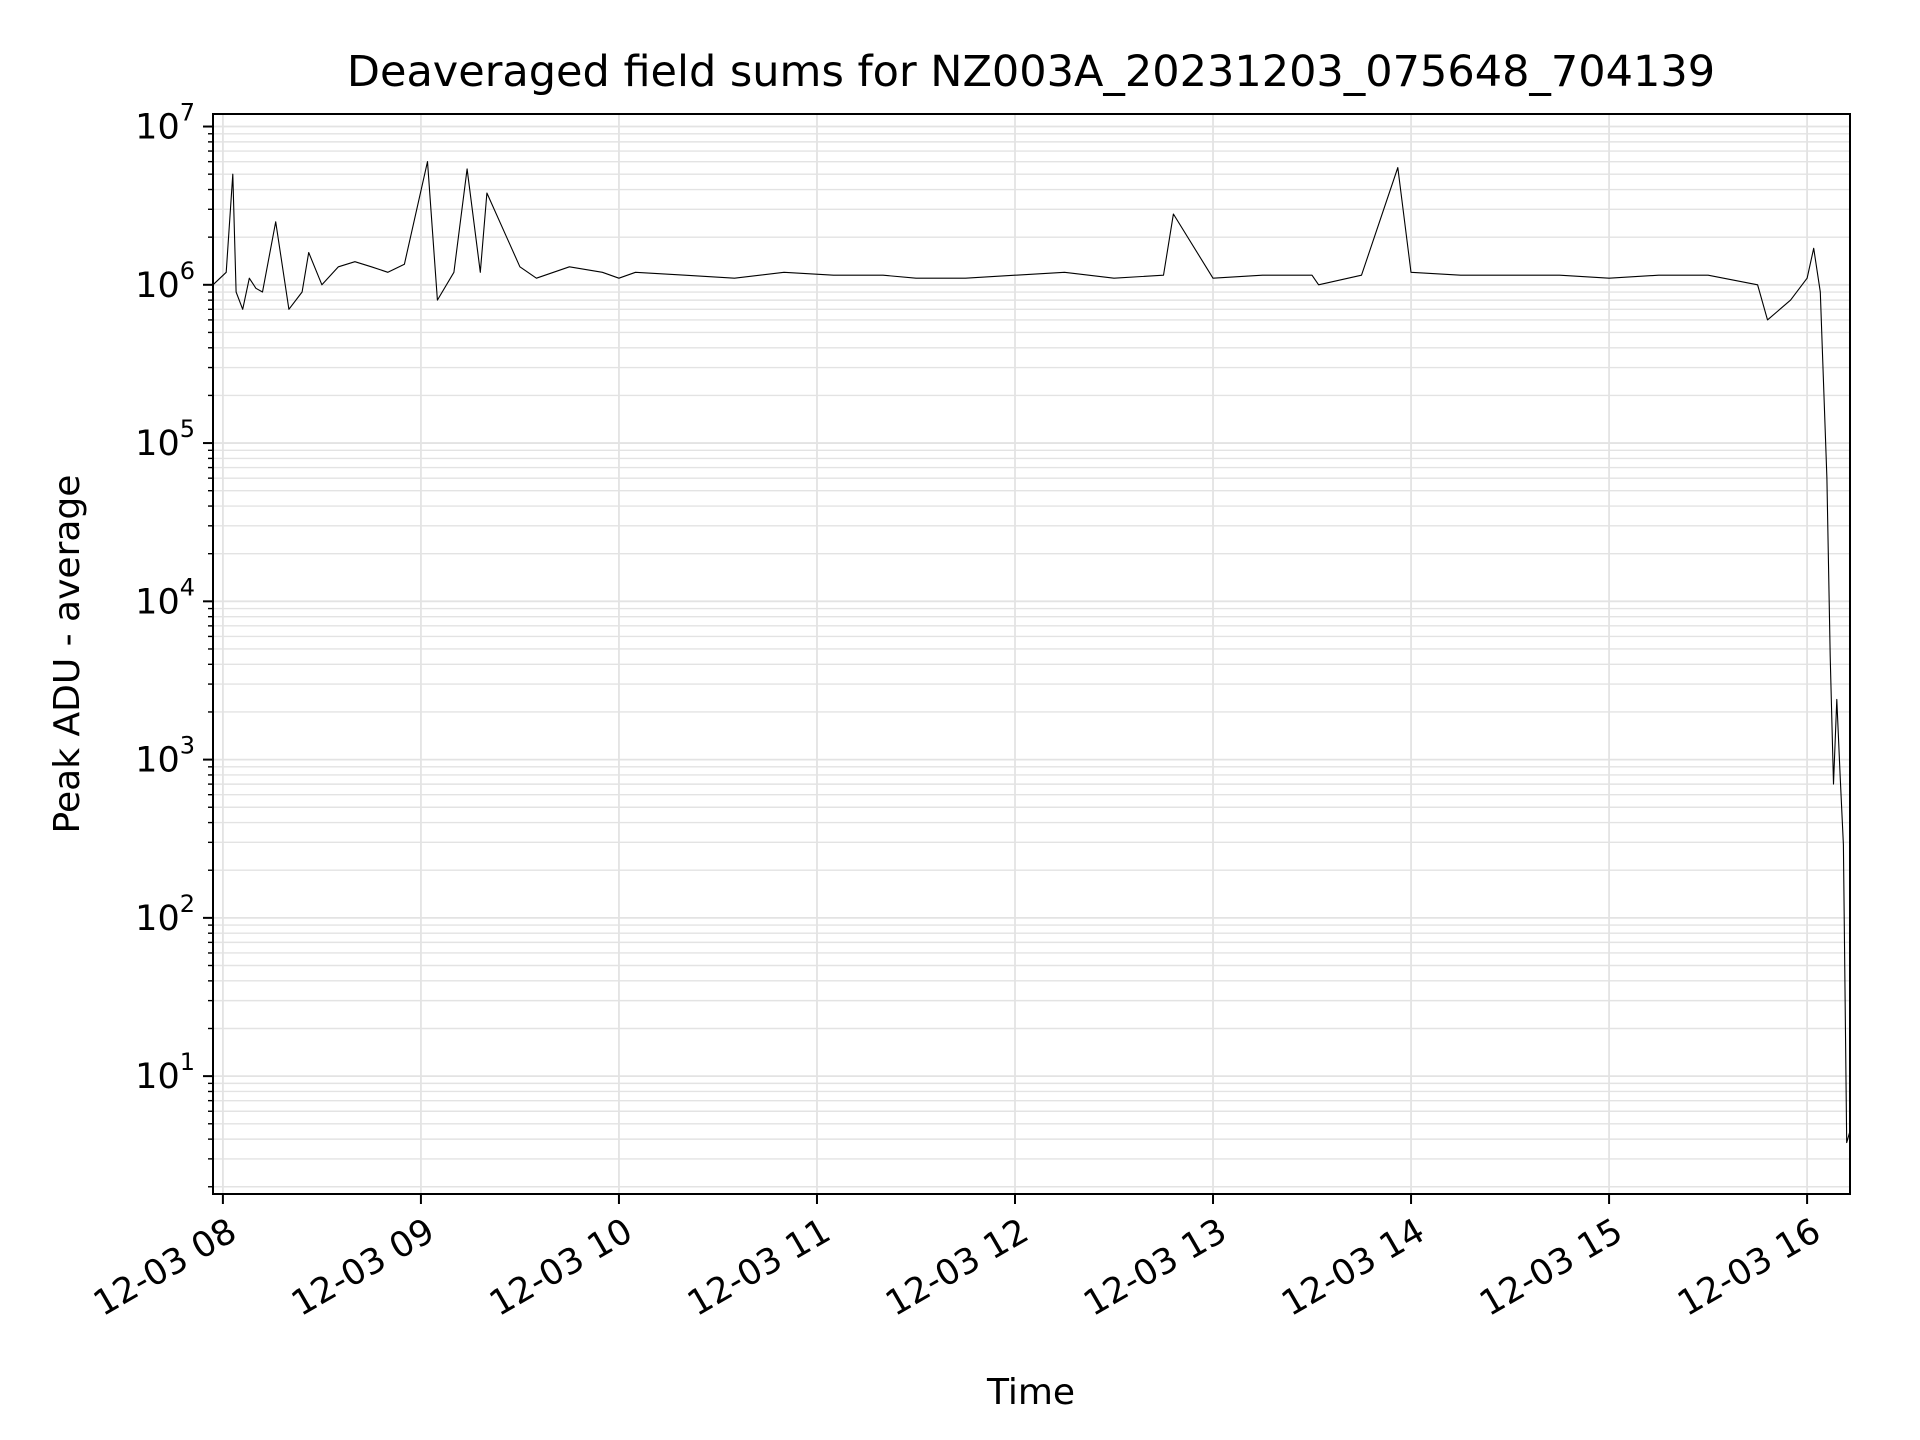 This screenshot has height=1440, width=1920. I want to click on y-axis-label: Peak ADU - average, so click(67, 654).